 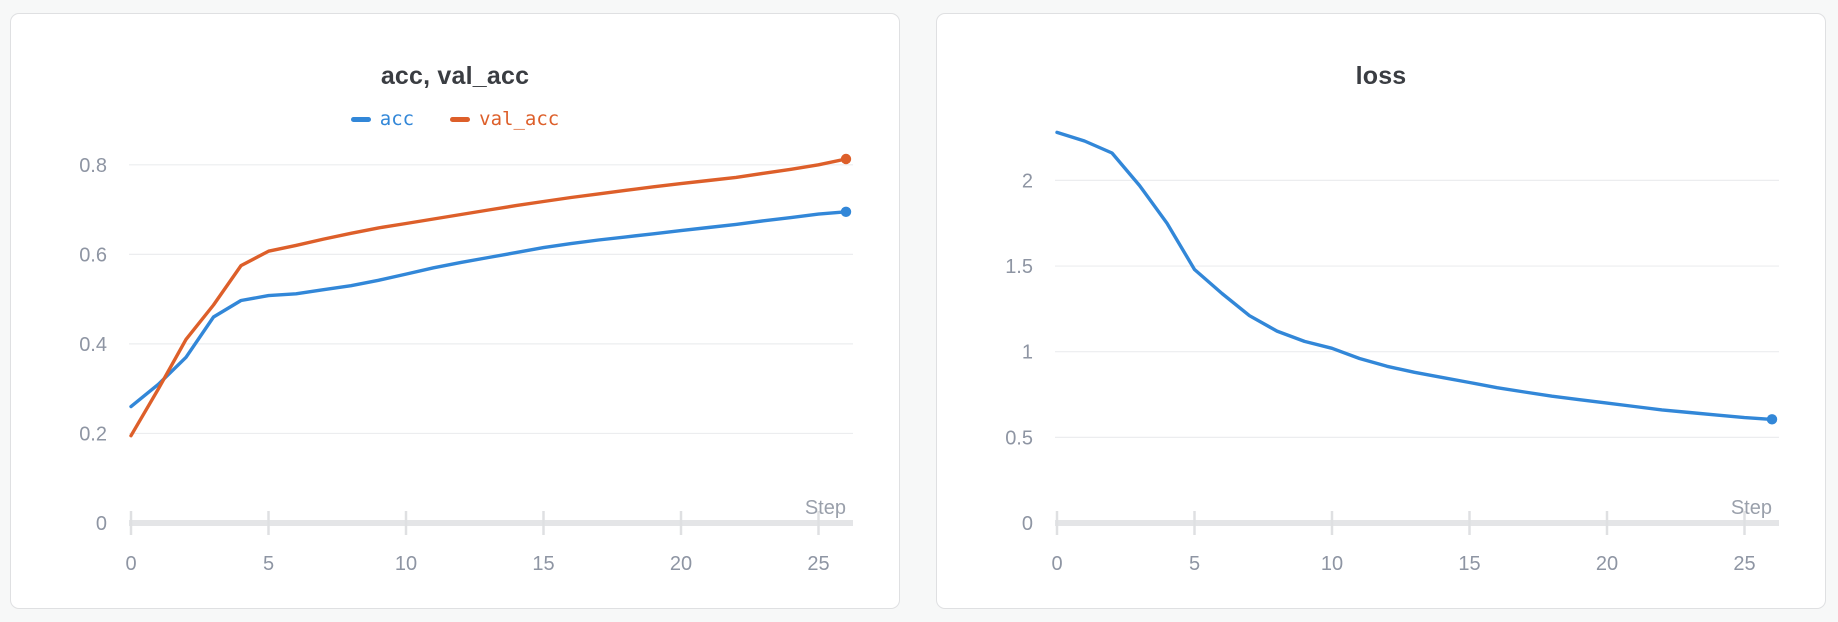 I want to click on chart-title: acc, val_acc, so click(x=455, y=76).